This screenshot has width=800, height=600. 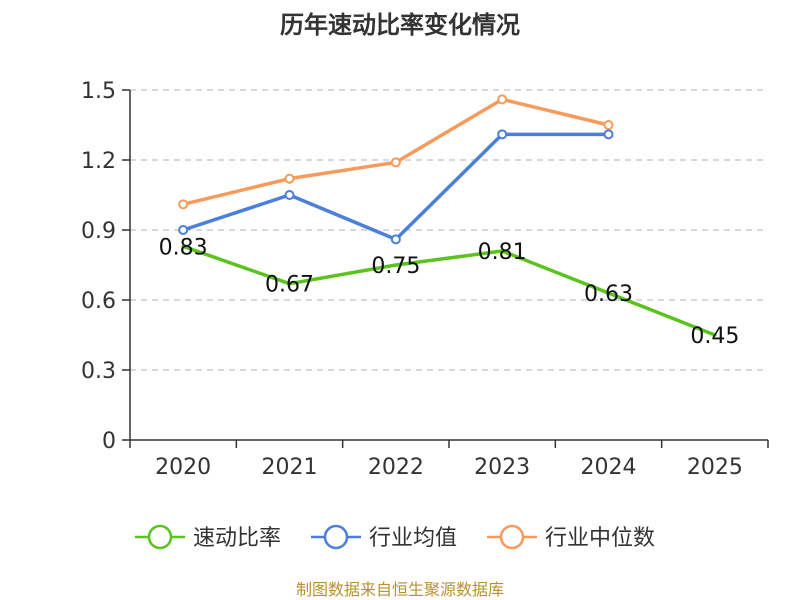 I want to click on y-tick-label: 0.6, so click(x=98, y=301).